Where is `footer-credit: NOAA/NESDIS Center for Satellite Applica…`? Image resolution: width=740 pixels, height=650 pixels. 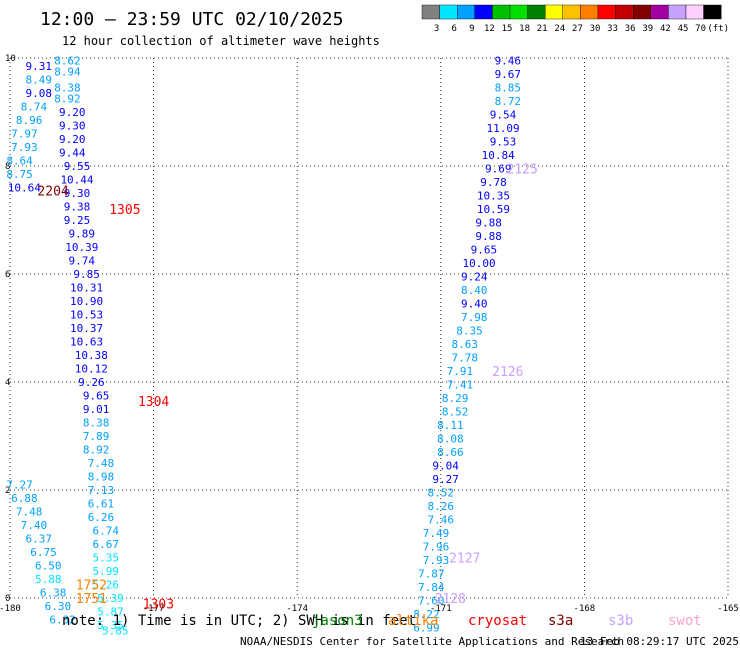 footer-credit: NOAA/NESDIS Center for Satellite Applica… is located at coordinates (432, 641).